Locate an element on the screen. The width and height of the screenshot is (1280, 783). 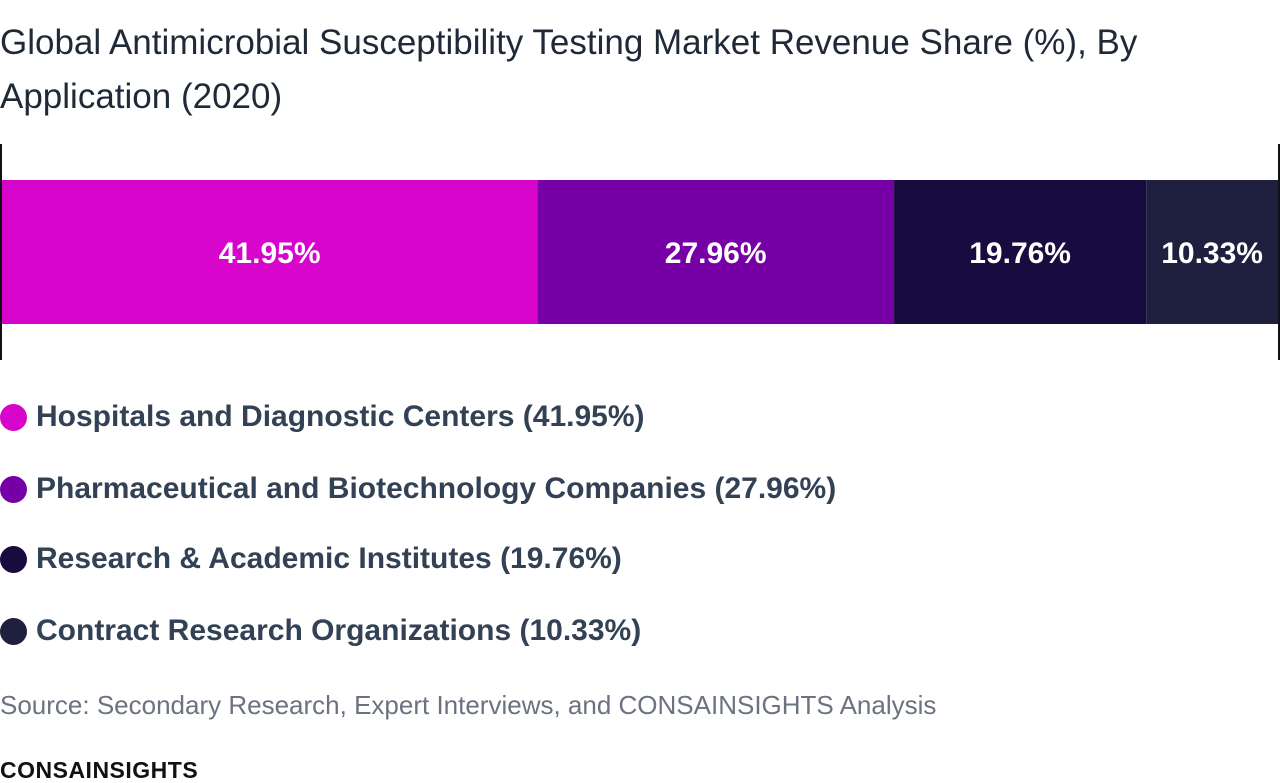
bar-value-label-1: 41.95% is located at coordinates (270, 253).